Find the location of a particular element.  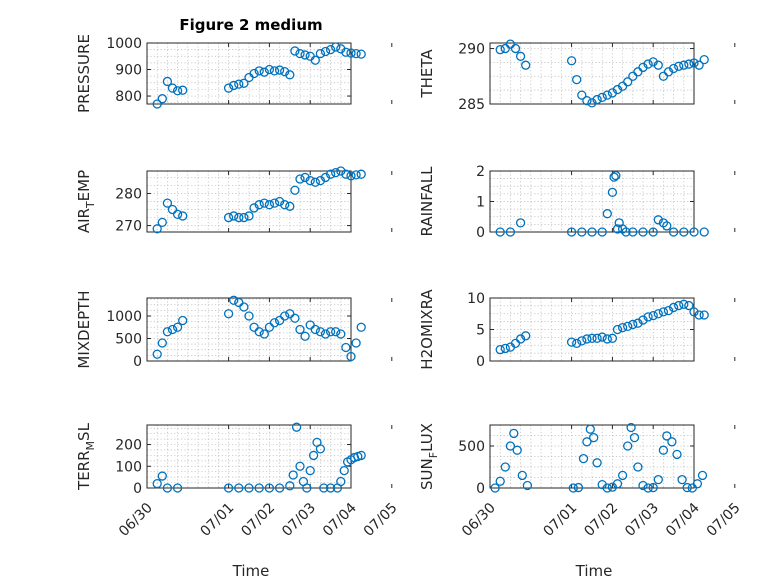

y-tick-label: 285 is located at coordinates (471, 105).